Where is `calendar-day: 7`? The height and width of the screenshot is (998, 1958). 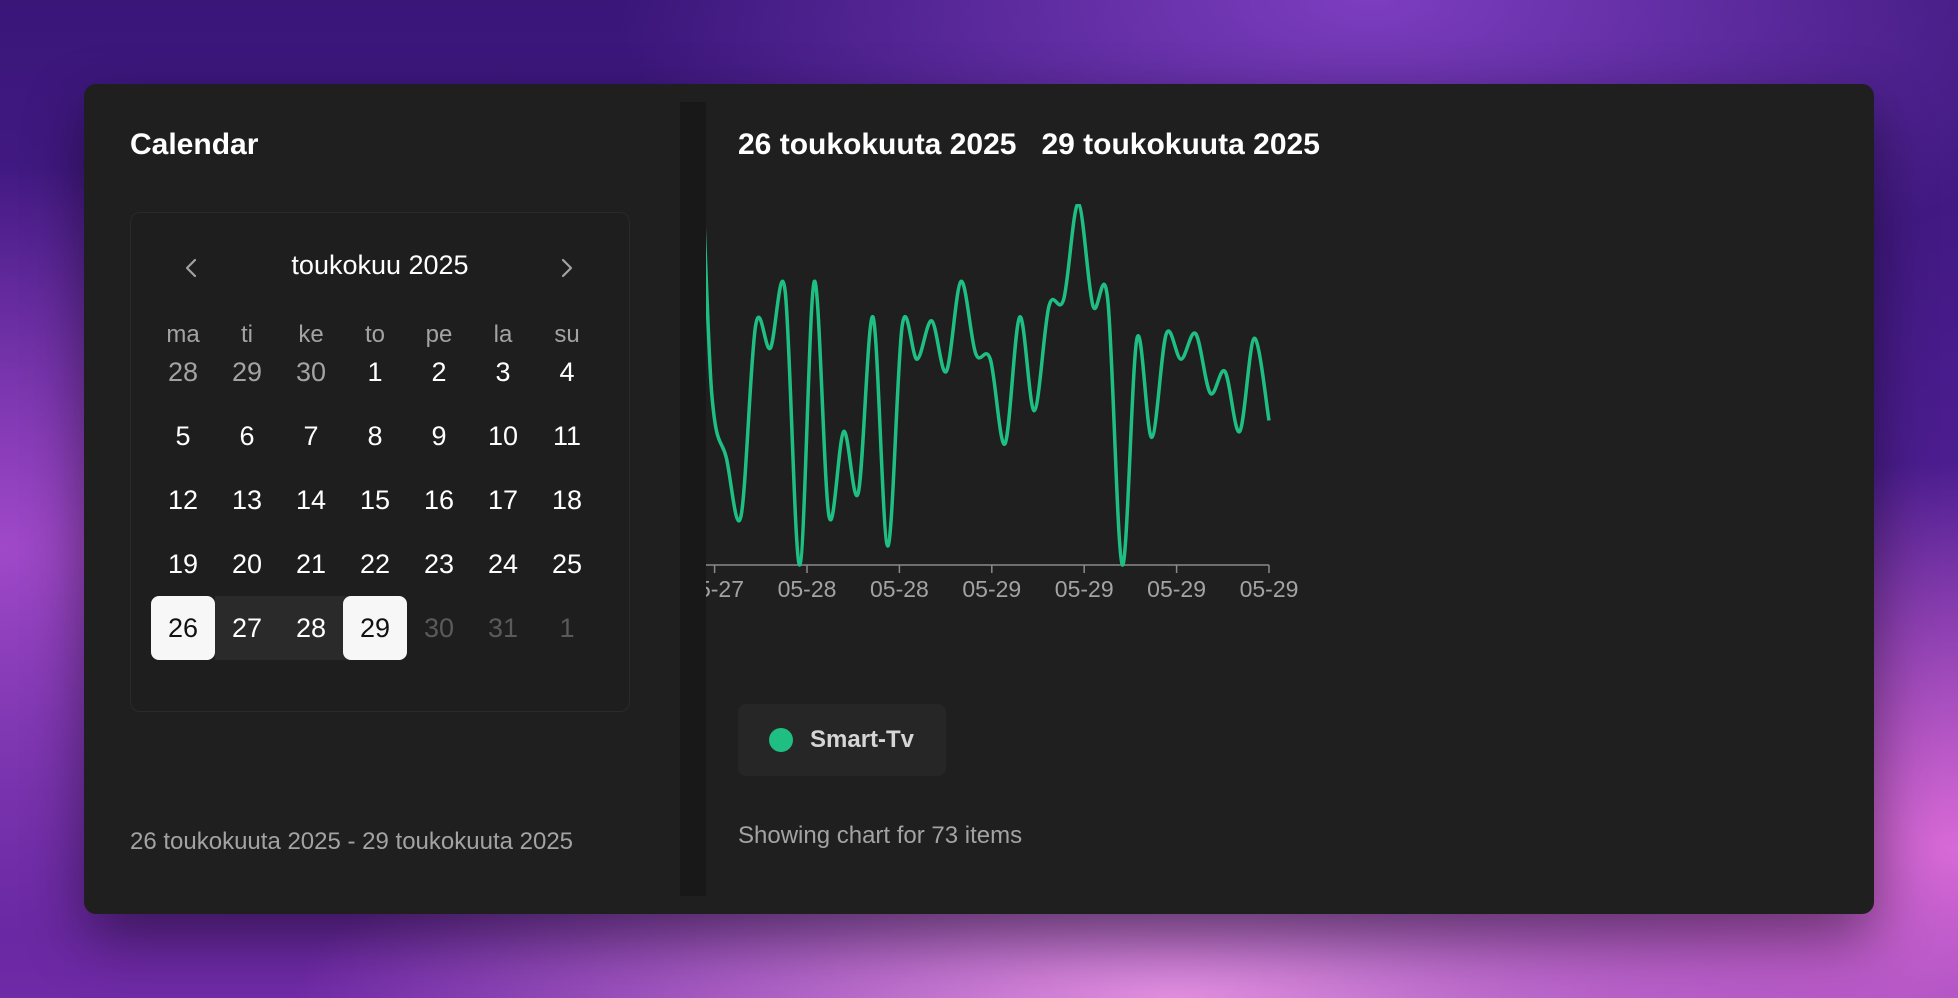 calendar-day: 7 is located at coordinates (311, 436).